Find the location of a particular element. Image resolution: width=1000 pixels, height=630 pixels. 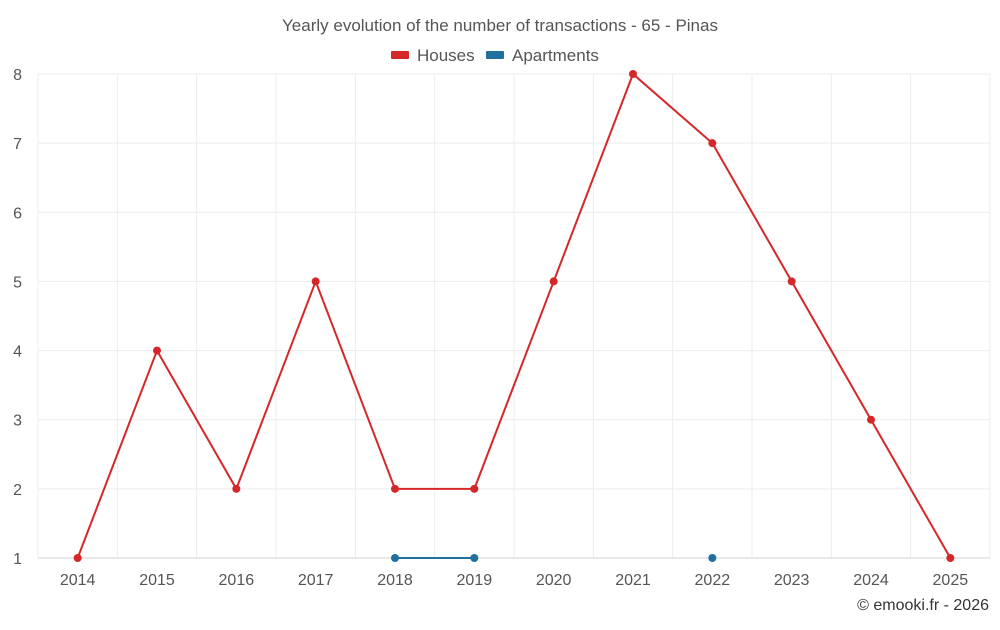

x-tick-label: 2021 is located at coordinates (633, 580).